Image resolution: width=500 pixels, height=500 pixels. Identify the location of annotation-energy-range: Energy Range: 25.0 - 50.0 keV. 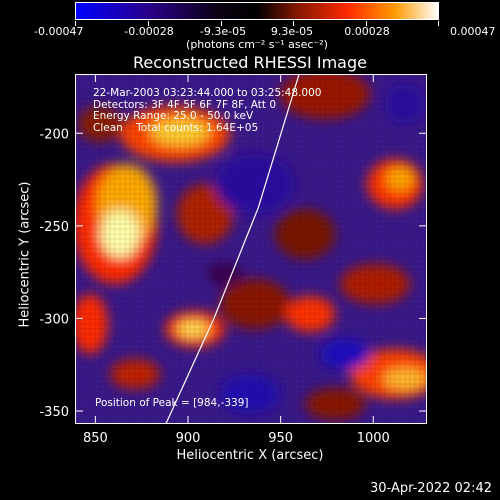
(173, 116).